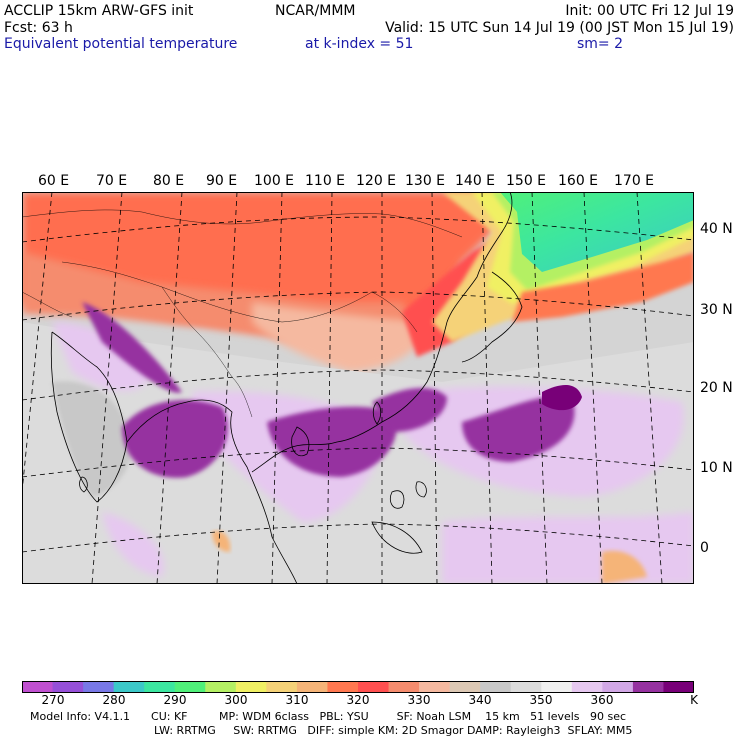 This screenshot has height=740, width=740. I want to click on colorbar-tick-330: 330, so click(419, 700).